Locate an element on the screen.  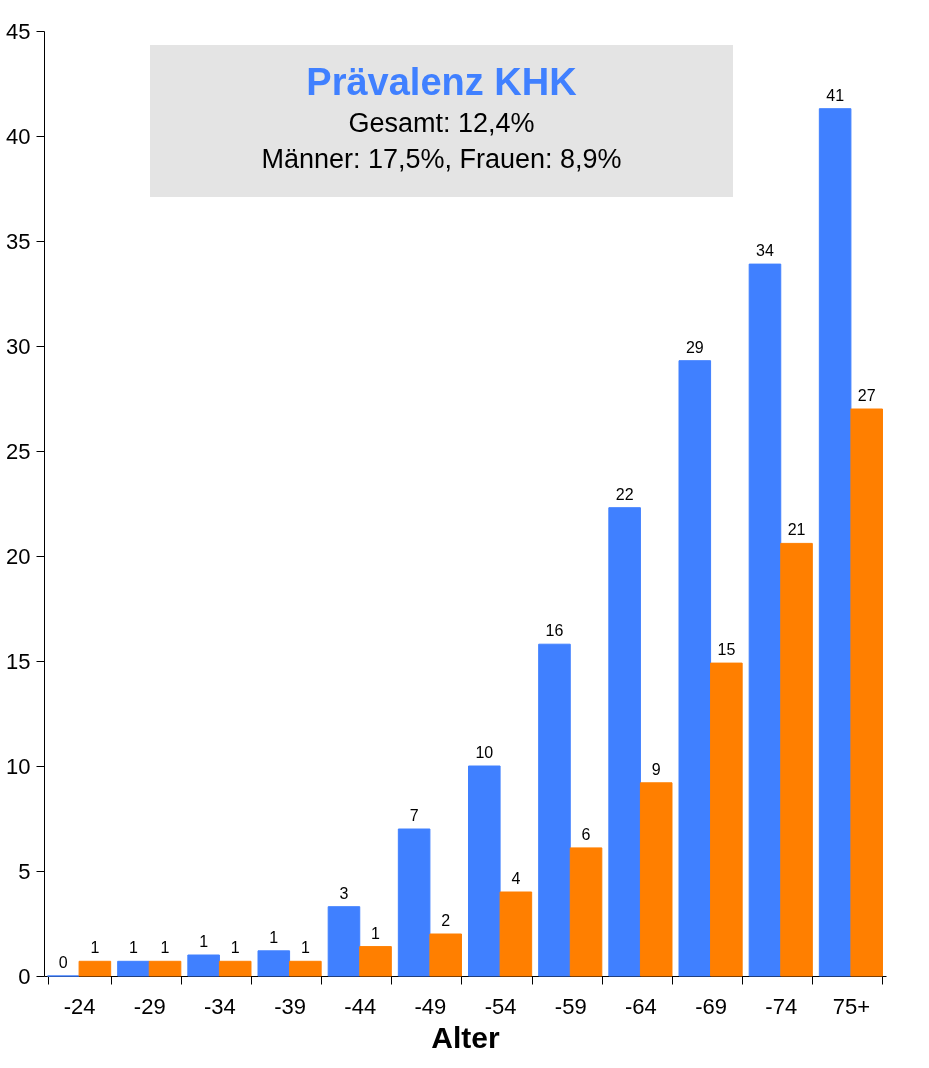
x-tick-label: -69 is located at coordinates (711, 1006).